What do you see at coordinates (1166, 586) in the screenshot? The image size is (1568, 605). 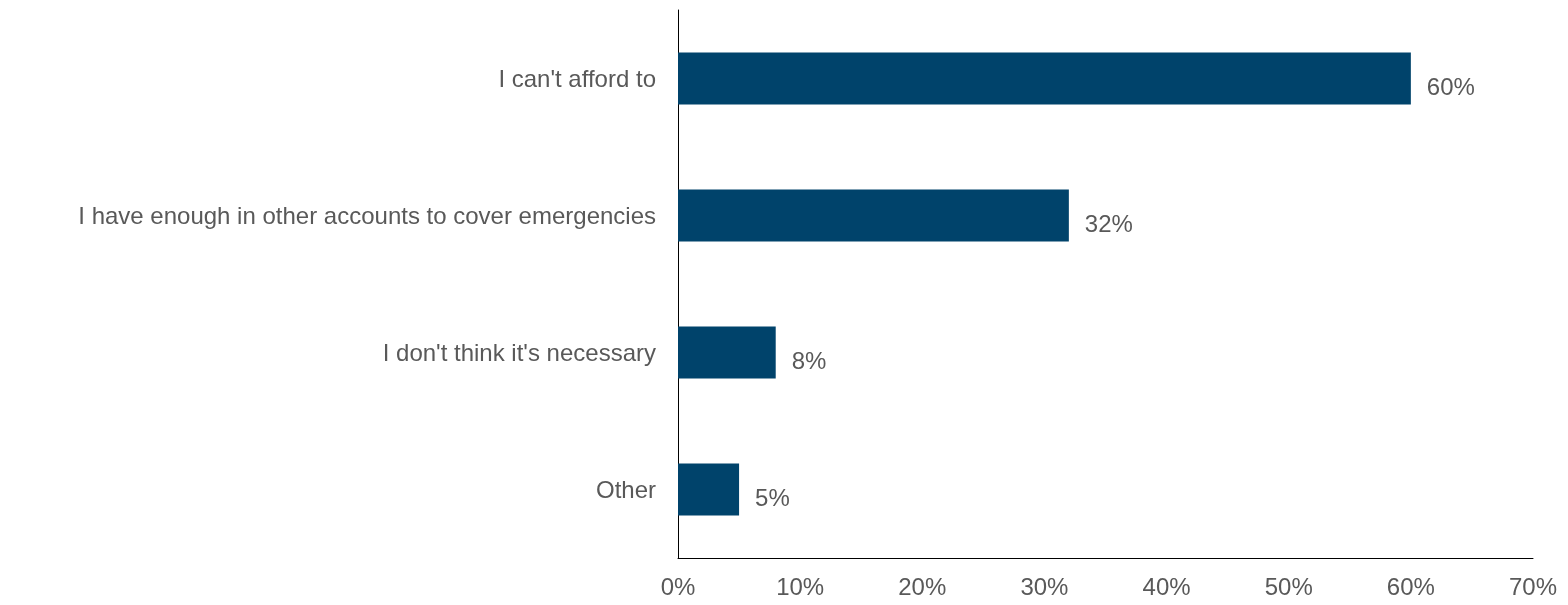 I see `x-tick-label: 40%` at bounding box center [1166, 586].